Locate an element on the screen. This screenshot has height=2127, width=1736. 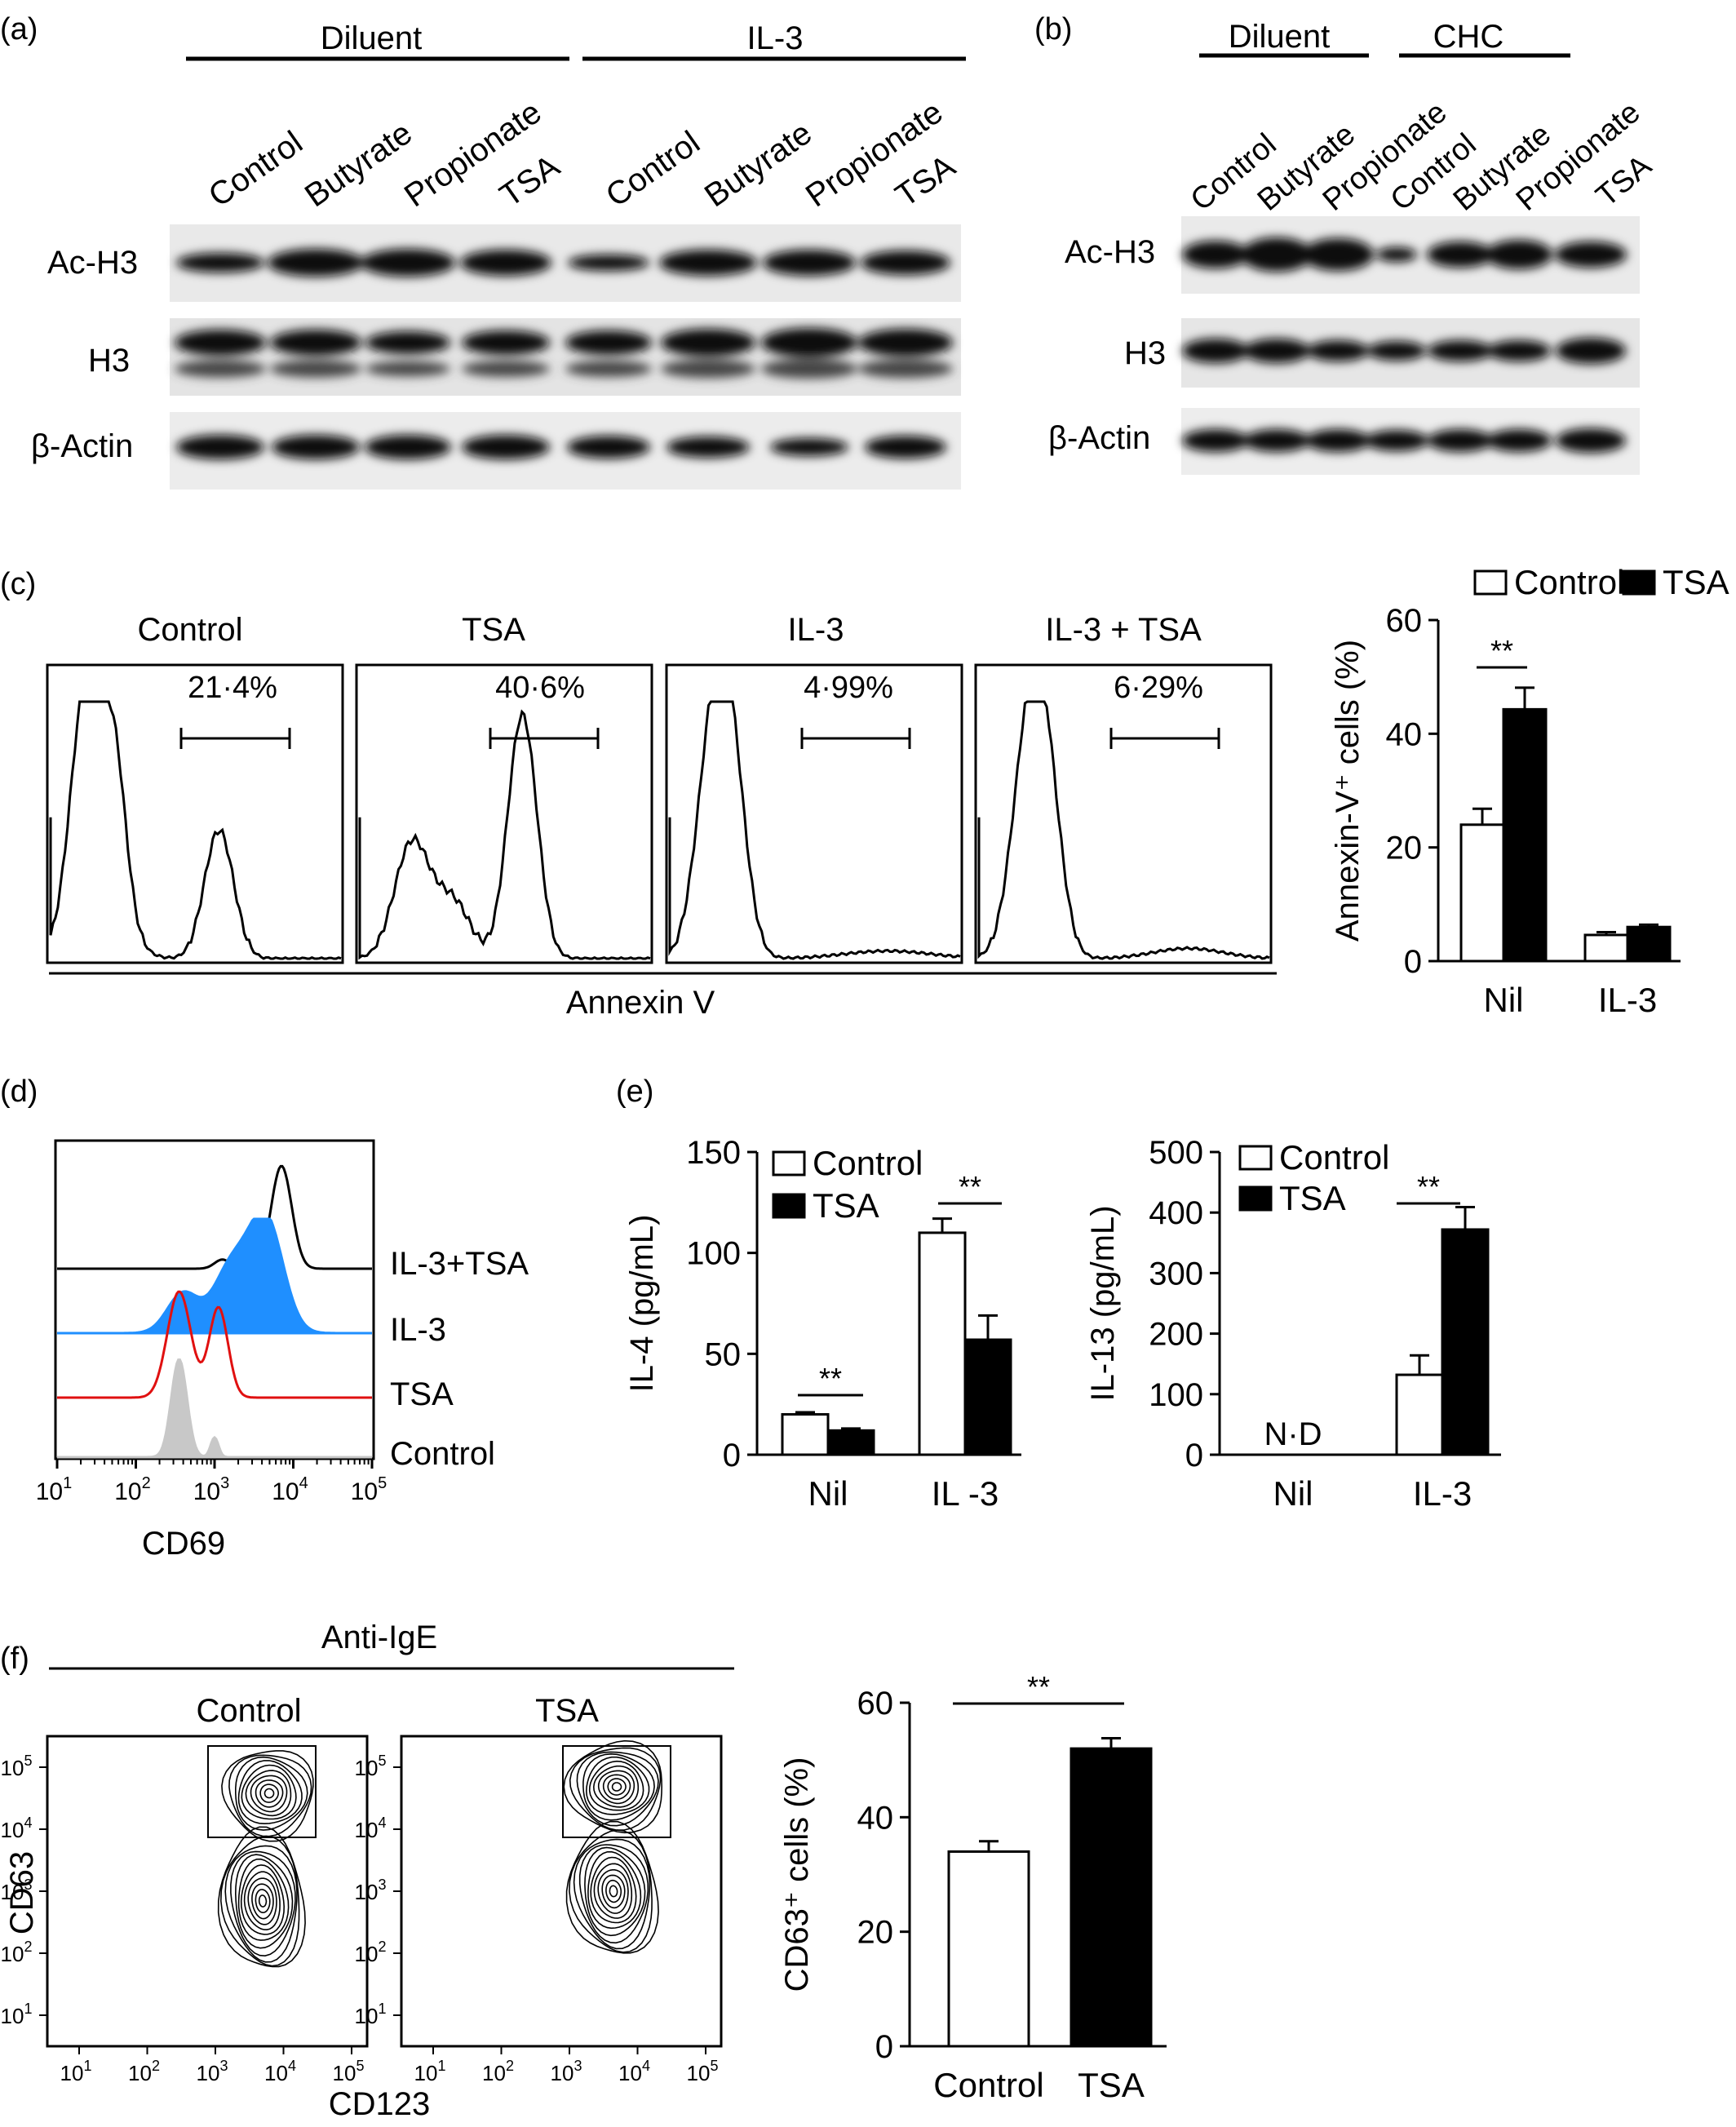
contour-y-label: CD63 is located at coordinates (22, 1893).